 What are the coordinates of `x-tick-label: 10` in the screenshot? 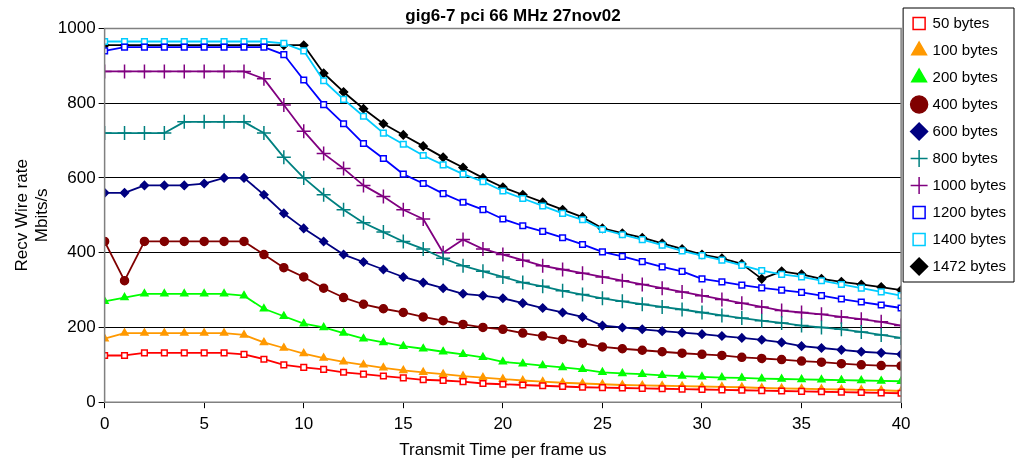 It's located at (304, 424).